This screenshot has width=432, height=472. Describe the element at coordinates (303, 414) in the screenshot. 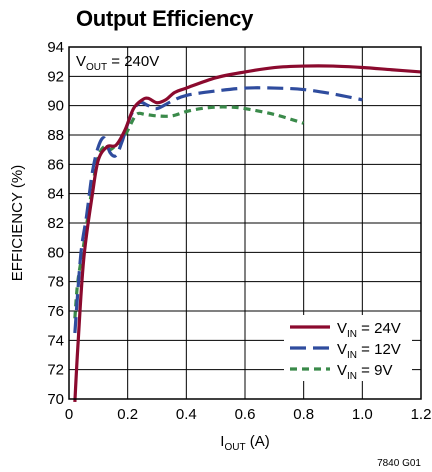

I see `x-tick-label: 0.8` at that location.